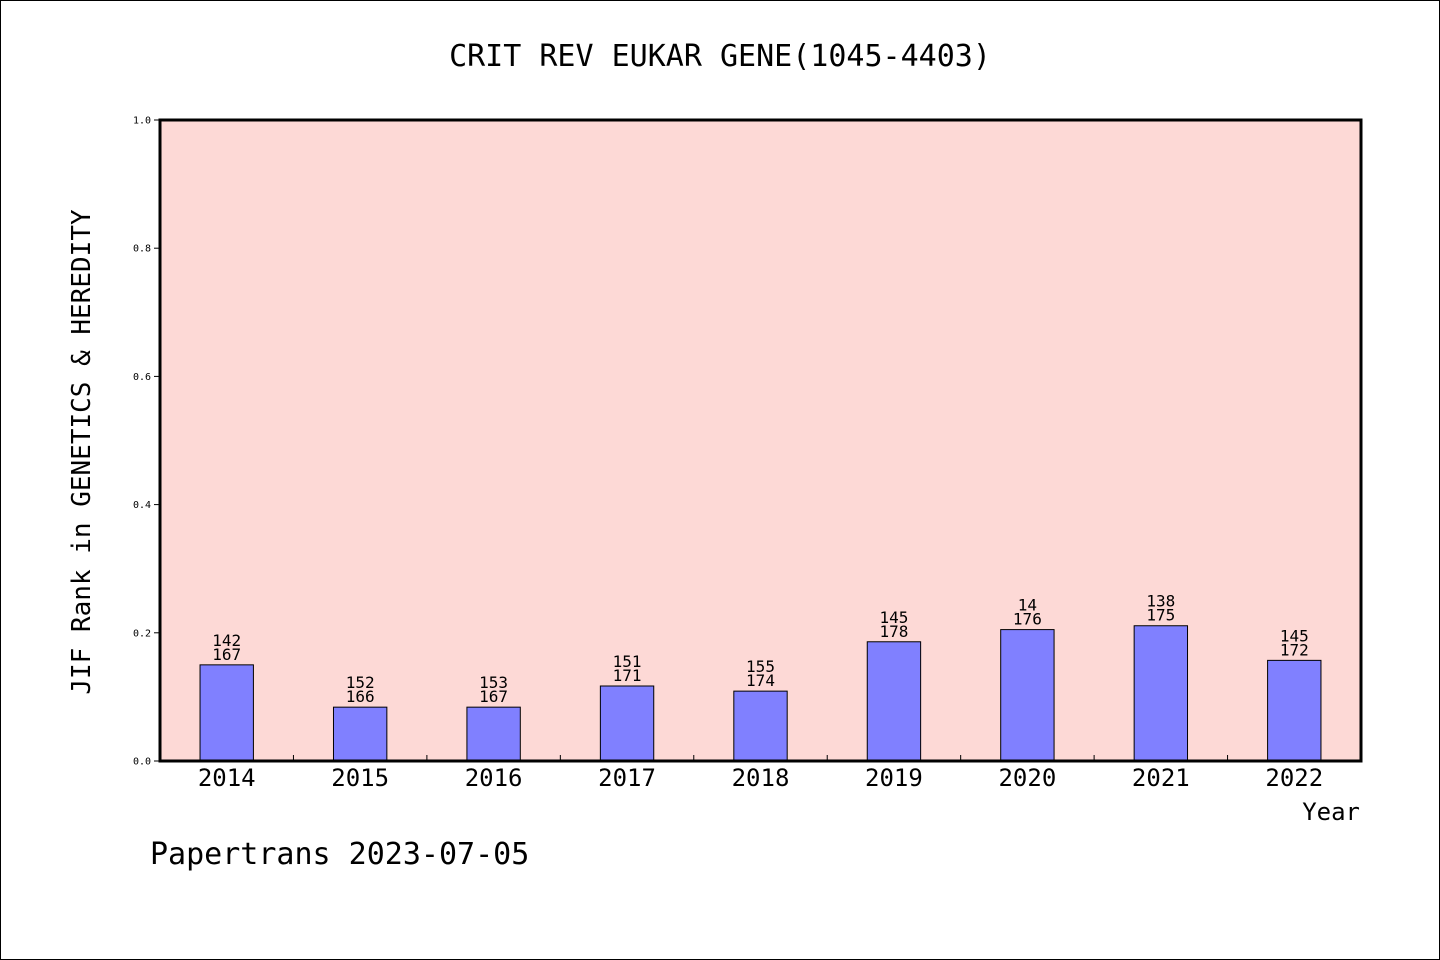 Image resolution: width=1440 pixels, height=960 pixels. I want to click on x-axis-label: Year, so click(1331, 812).